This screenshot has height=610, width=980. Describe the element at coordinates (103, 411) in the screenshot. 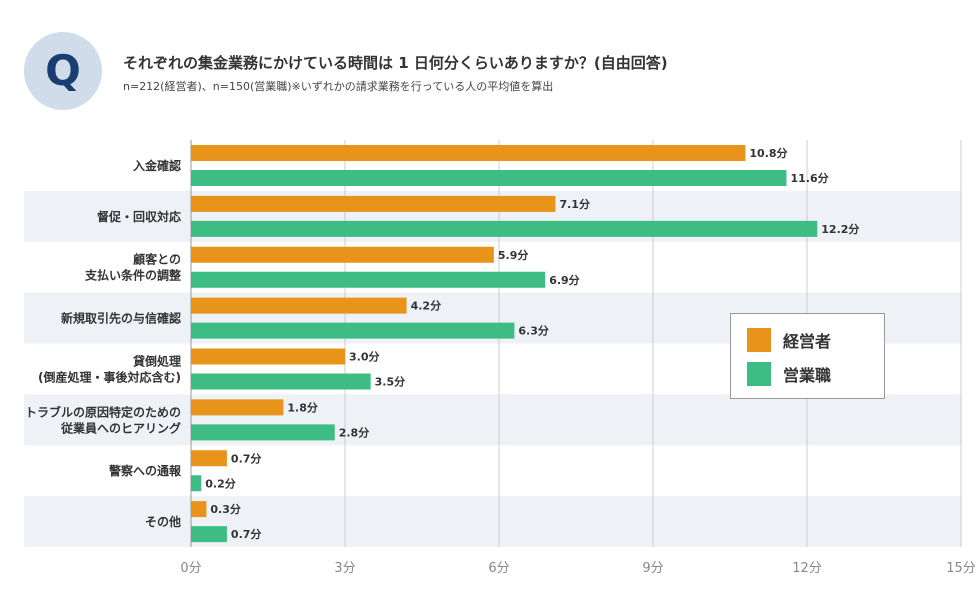

I see `category-label: トラブルの原因特定のための` at that location.